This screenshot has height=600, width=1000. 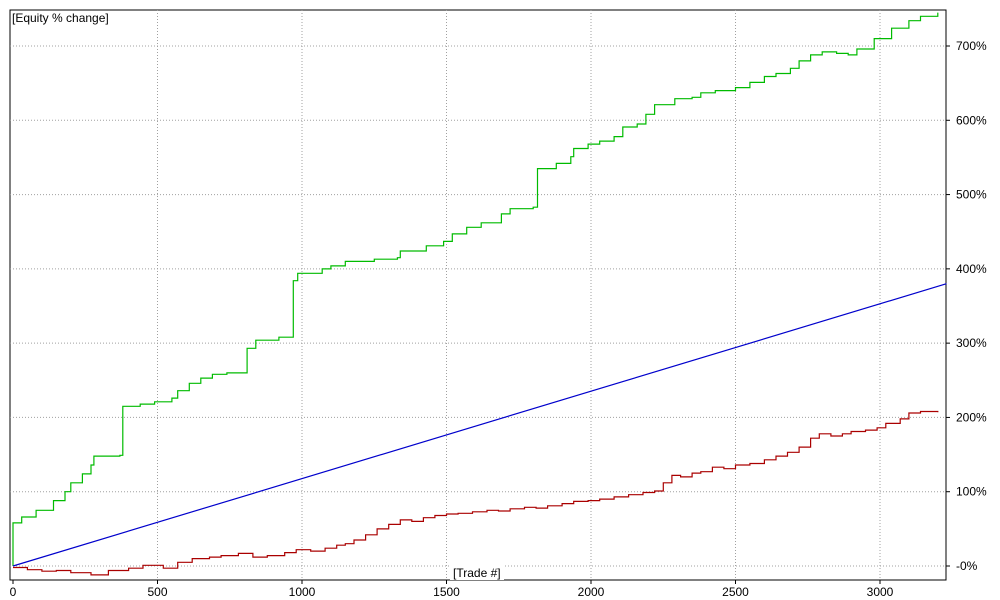 What do you see at coordinates (971, 46) in the screenshot?
I see `y-tick-label: 700%` at bounding box center [971, 46].